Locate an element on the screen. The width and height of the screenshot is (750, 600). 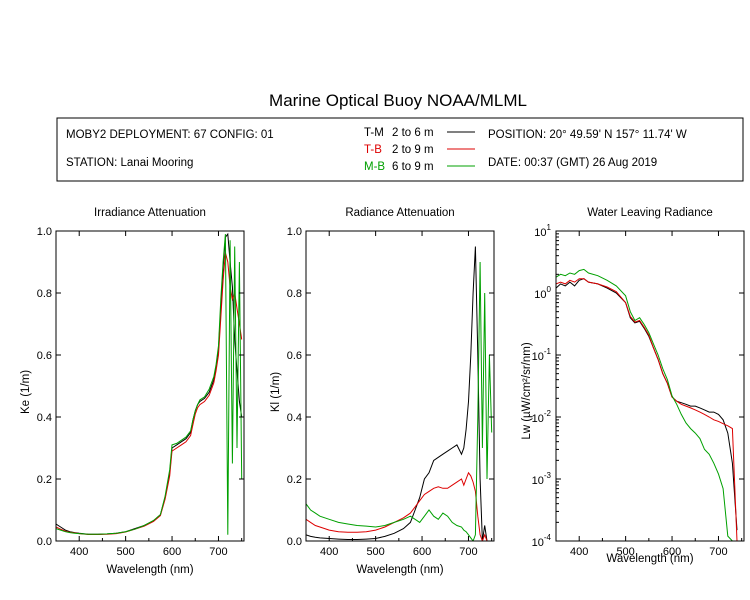
station-text: STATION: Lanai Mooring is located at coordinates (129, 163).